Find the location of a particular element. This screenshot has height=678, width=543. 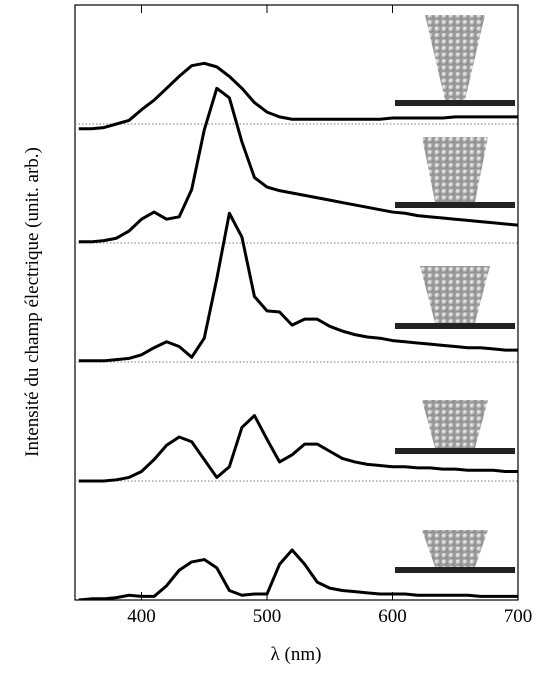

x-tick-label: 700 is located at coordinates (518, 616).